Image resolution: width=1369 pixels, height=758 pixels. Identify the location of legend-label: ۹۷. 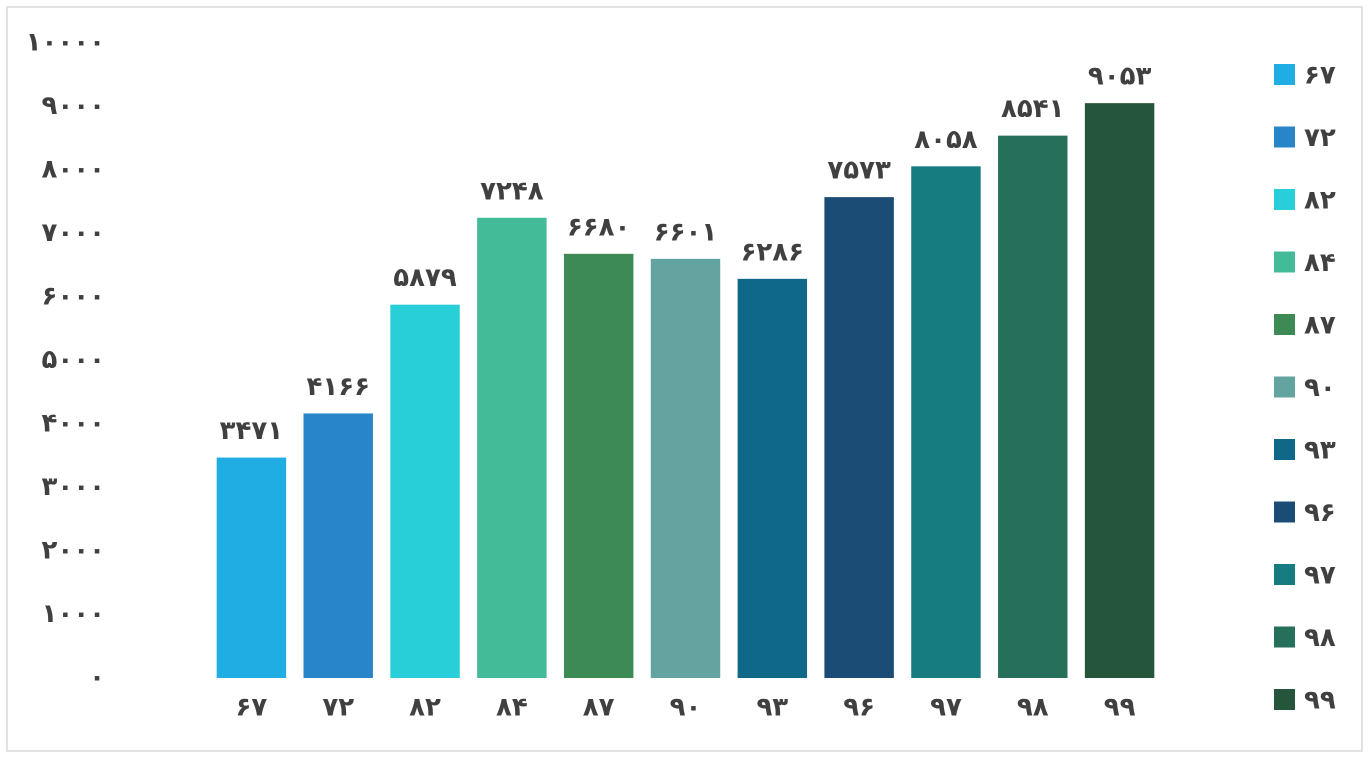
(1320, 576).